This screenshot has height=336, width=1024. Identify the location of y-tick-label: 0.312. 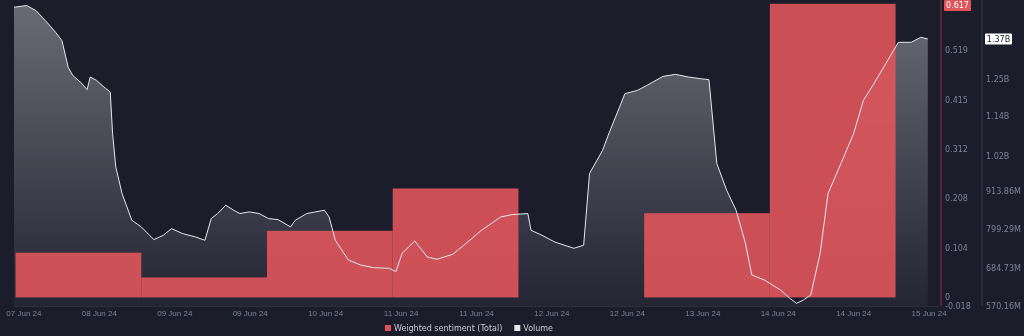
(956, 149).